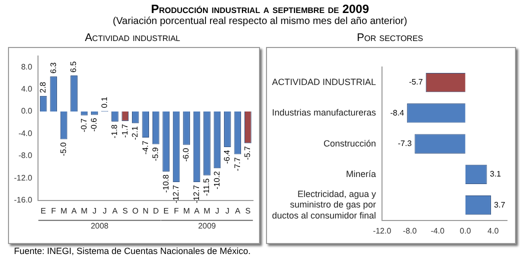  What do you see at coordinates (104, 102) in the screenshot?
I see `data-label: 0.1` at bounding box center [104, 102].